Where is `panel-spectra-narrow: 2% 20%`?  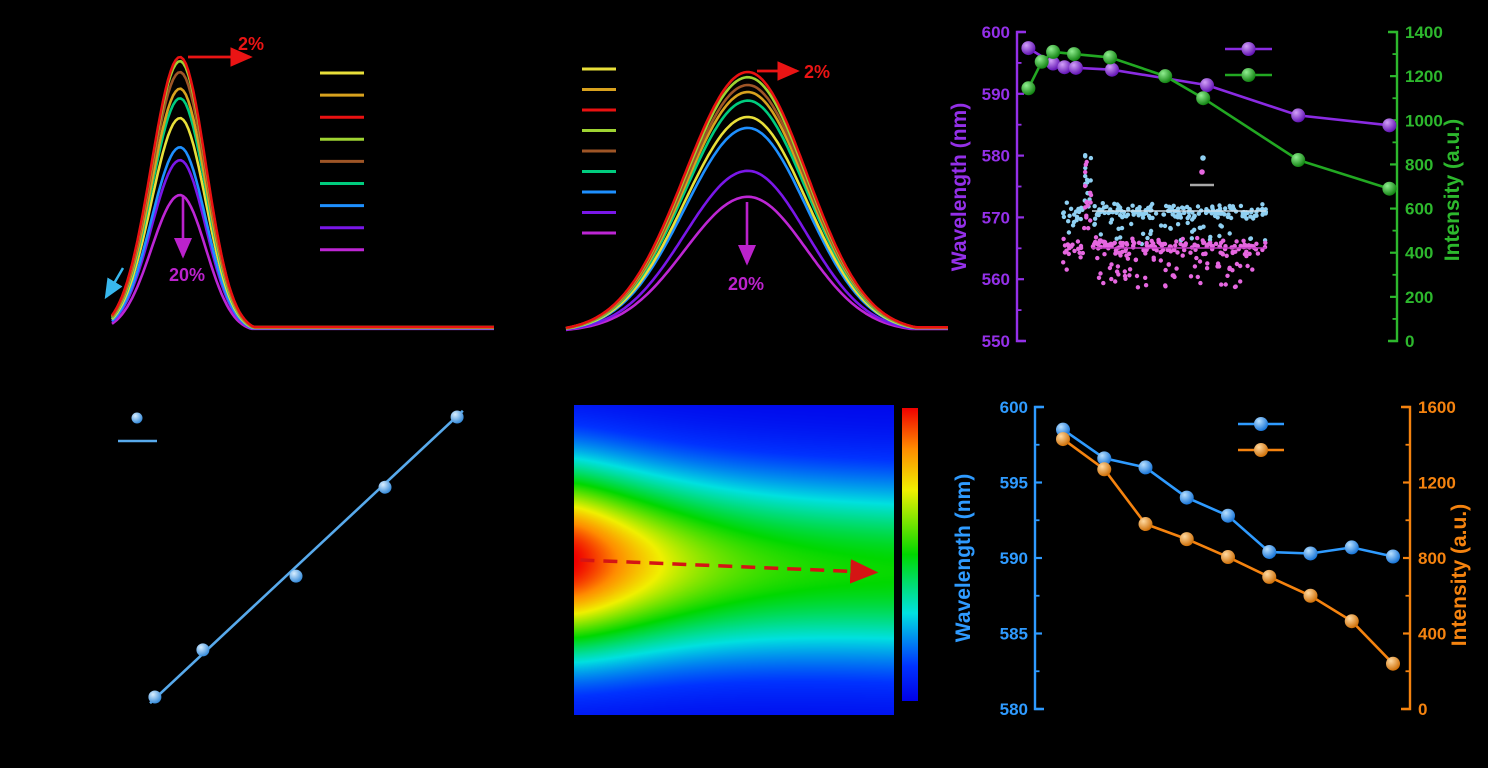
panel-spectra-narrow: 2% 20% is located at coordinates (299, 182).